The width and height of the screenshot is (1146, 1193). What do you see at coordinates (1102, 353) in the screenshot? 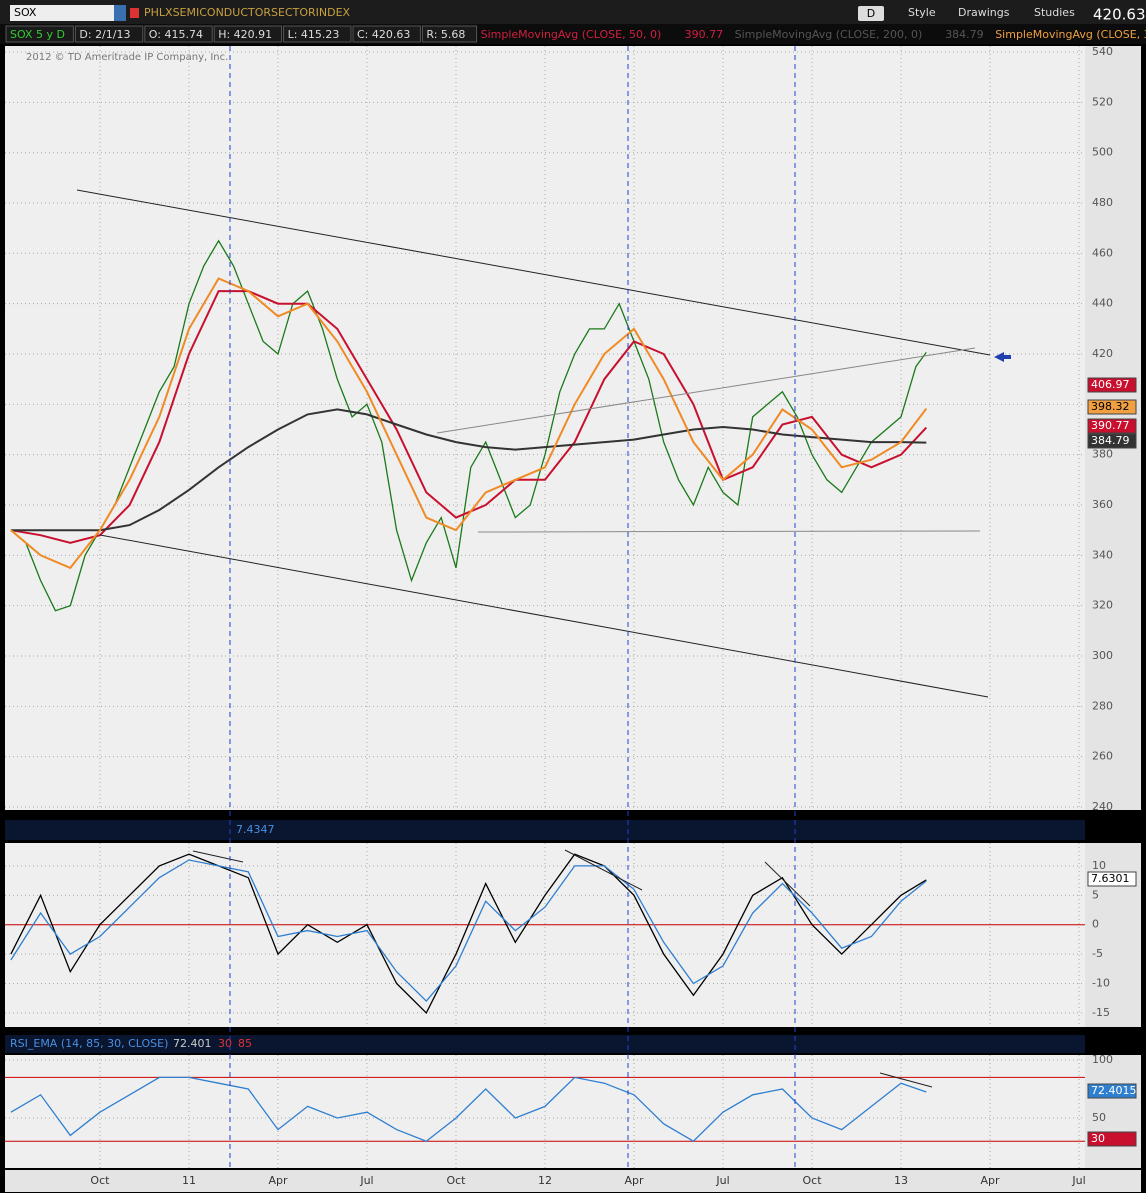
I see `y-tick-label: 420` at bounding box center [1102, 353].